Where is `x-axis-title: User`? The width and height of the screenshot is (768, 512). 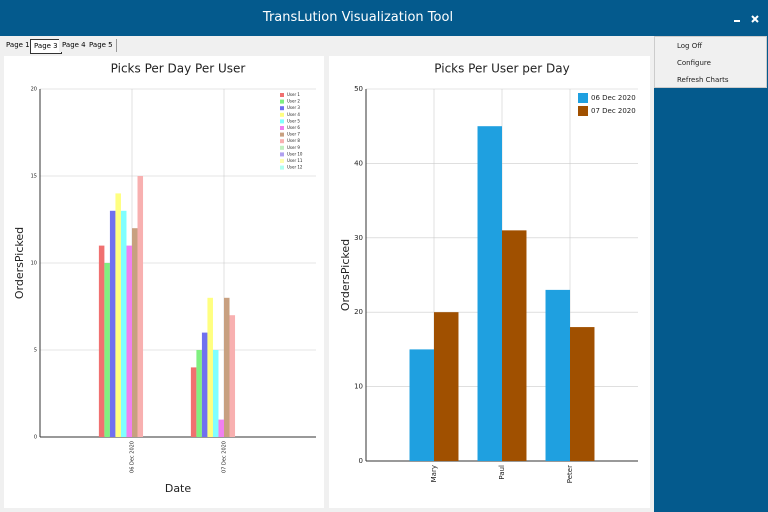 x-axis-title: User is located at coordinates (502, 507).